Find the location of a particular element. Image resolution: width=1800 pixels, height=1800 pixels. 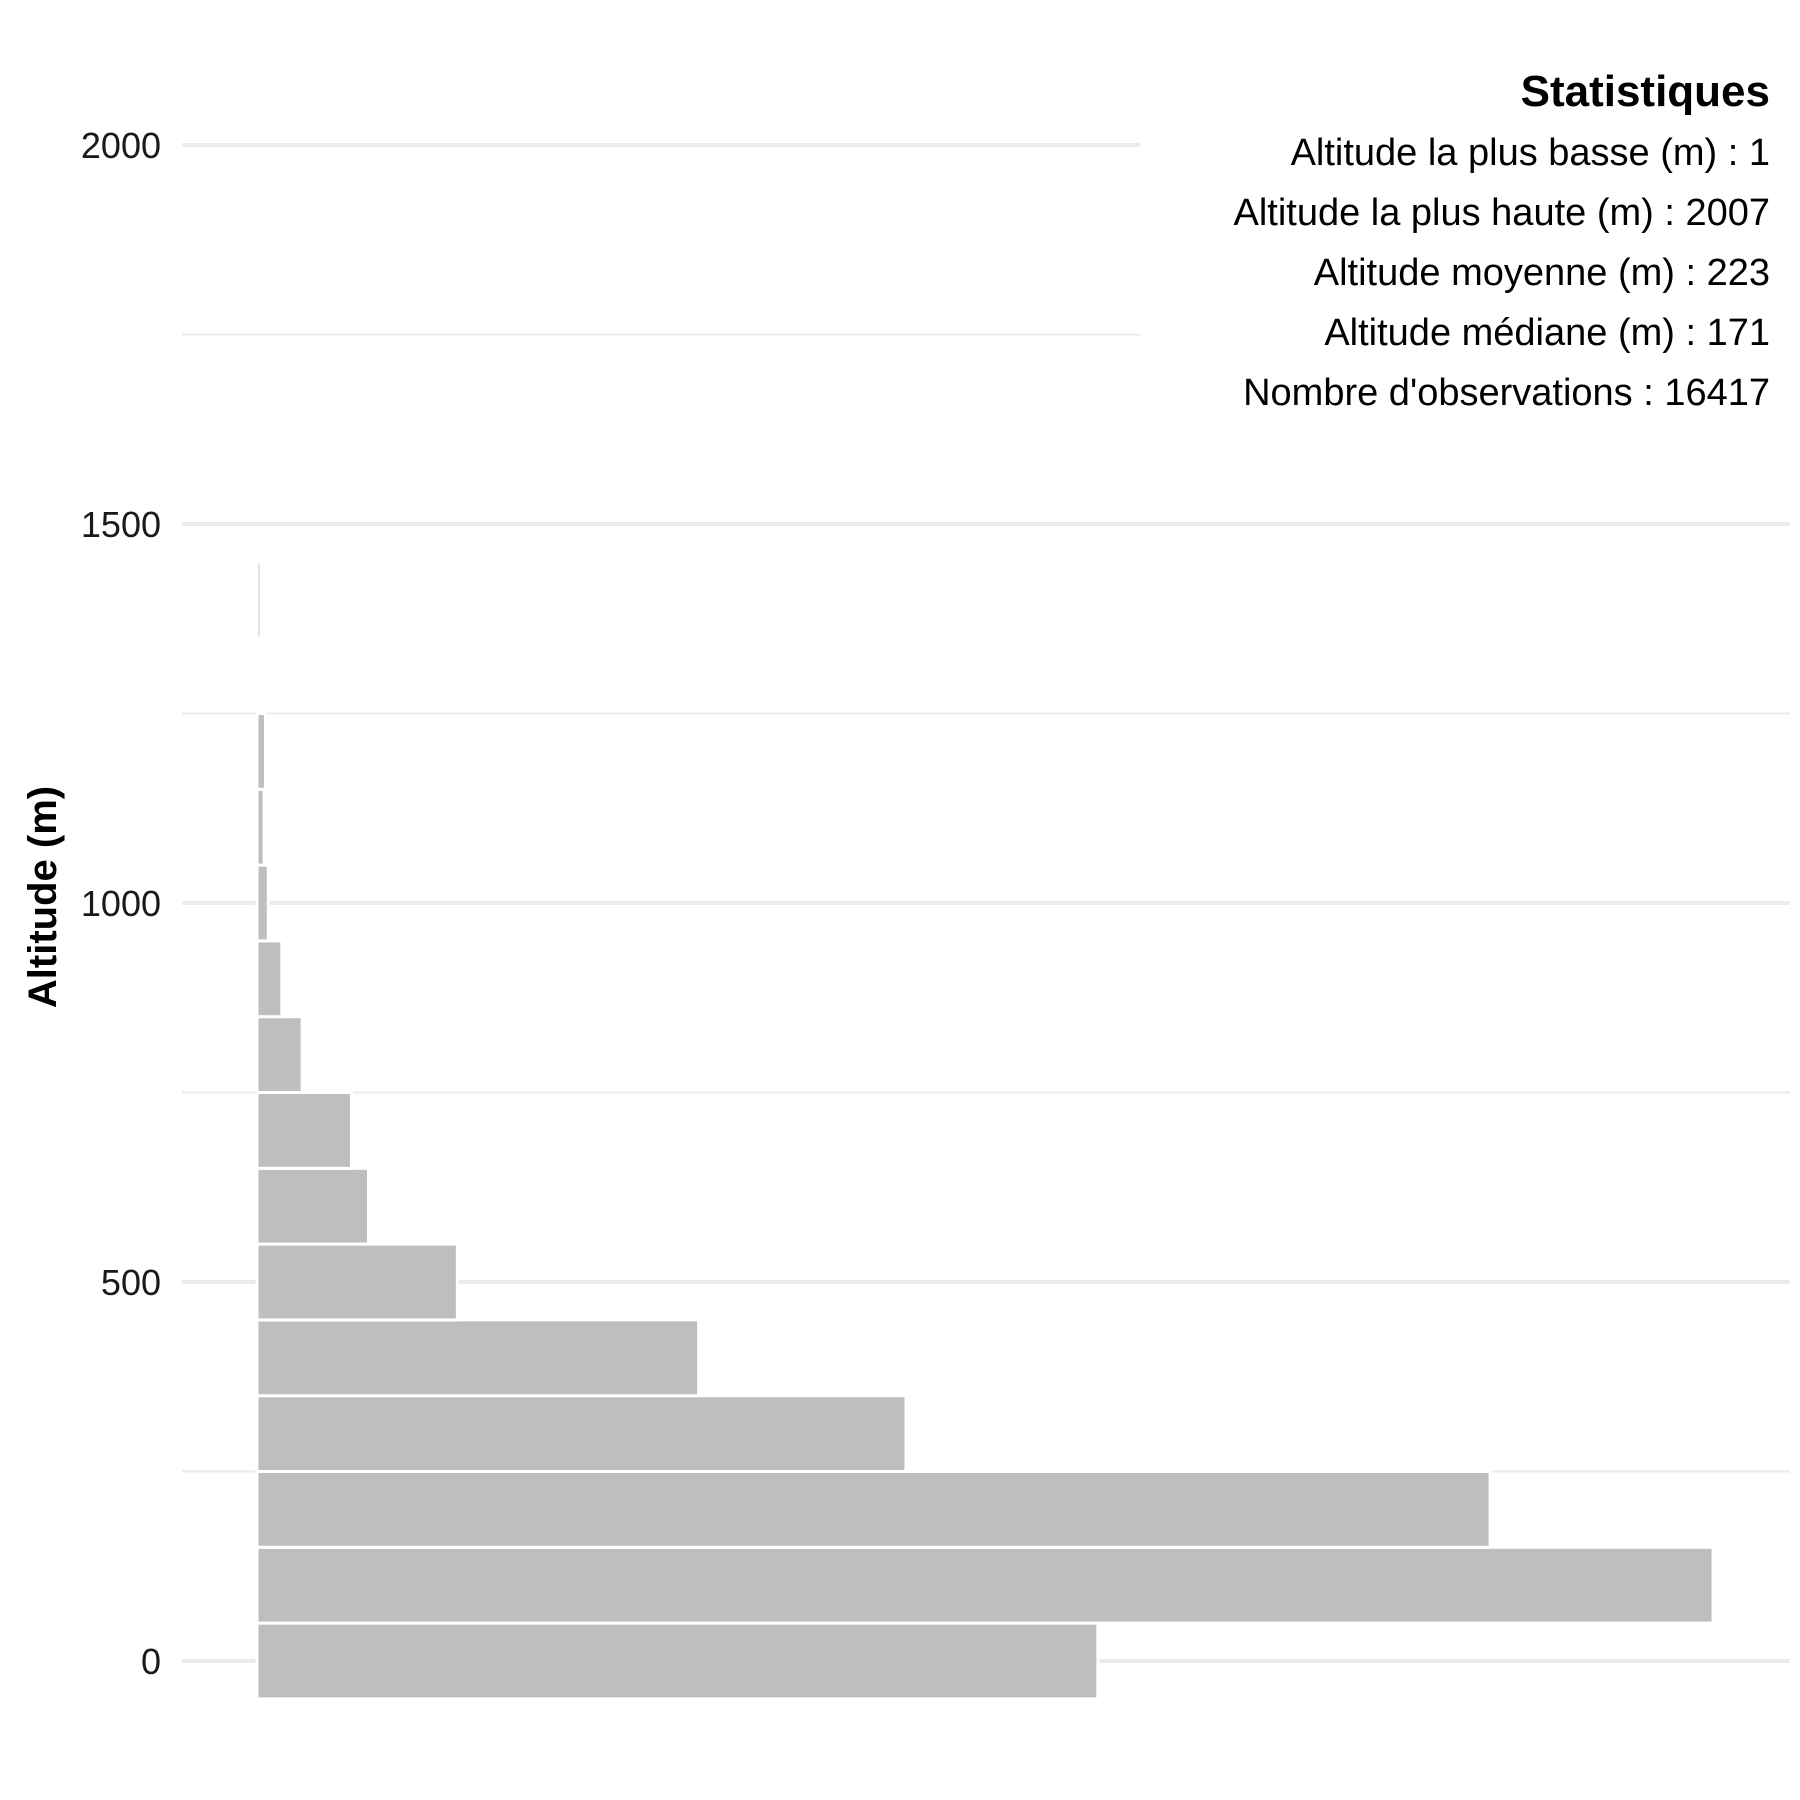

statistics-line: Nombre d'observations : 16417 is located at coordinates (1506, 393).